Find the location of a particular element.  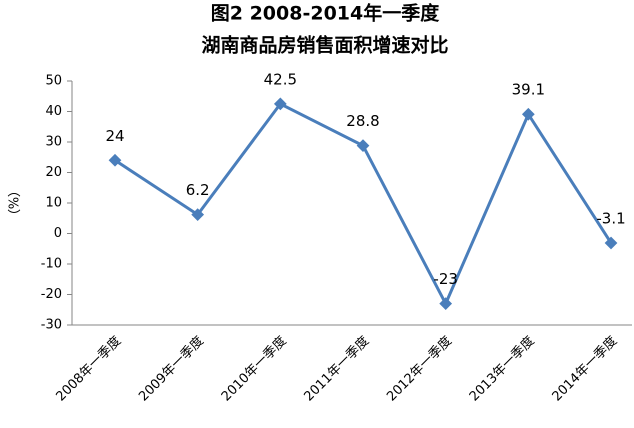

x-tick-label: 2012年一季度 is located at coordinates (418, 368).